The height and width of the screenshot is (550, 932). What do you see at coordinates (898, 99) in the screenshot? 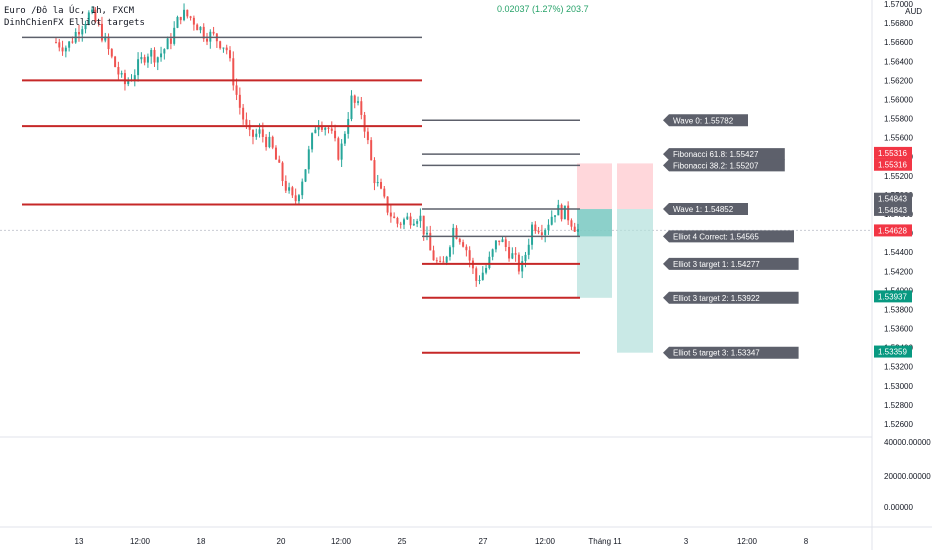
I see `price-tick: 1.56000` at bounding box center [898, 99].